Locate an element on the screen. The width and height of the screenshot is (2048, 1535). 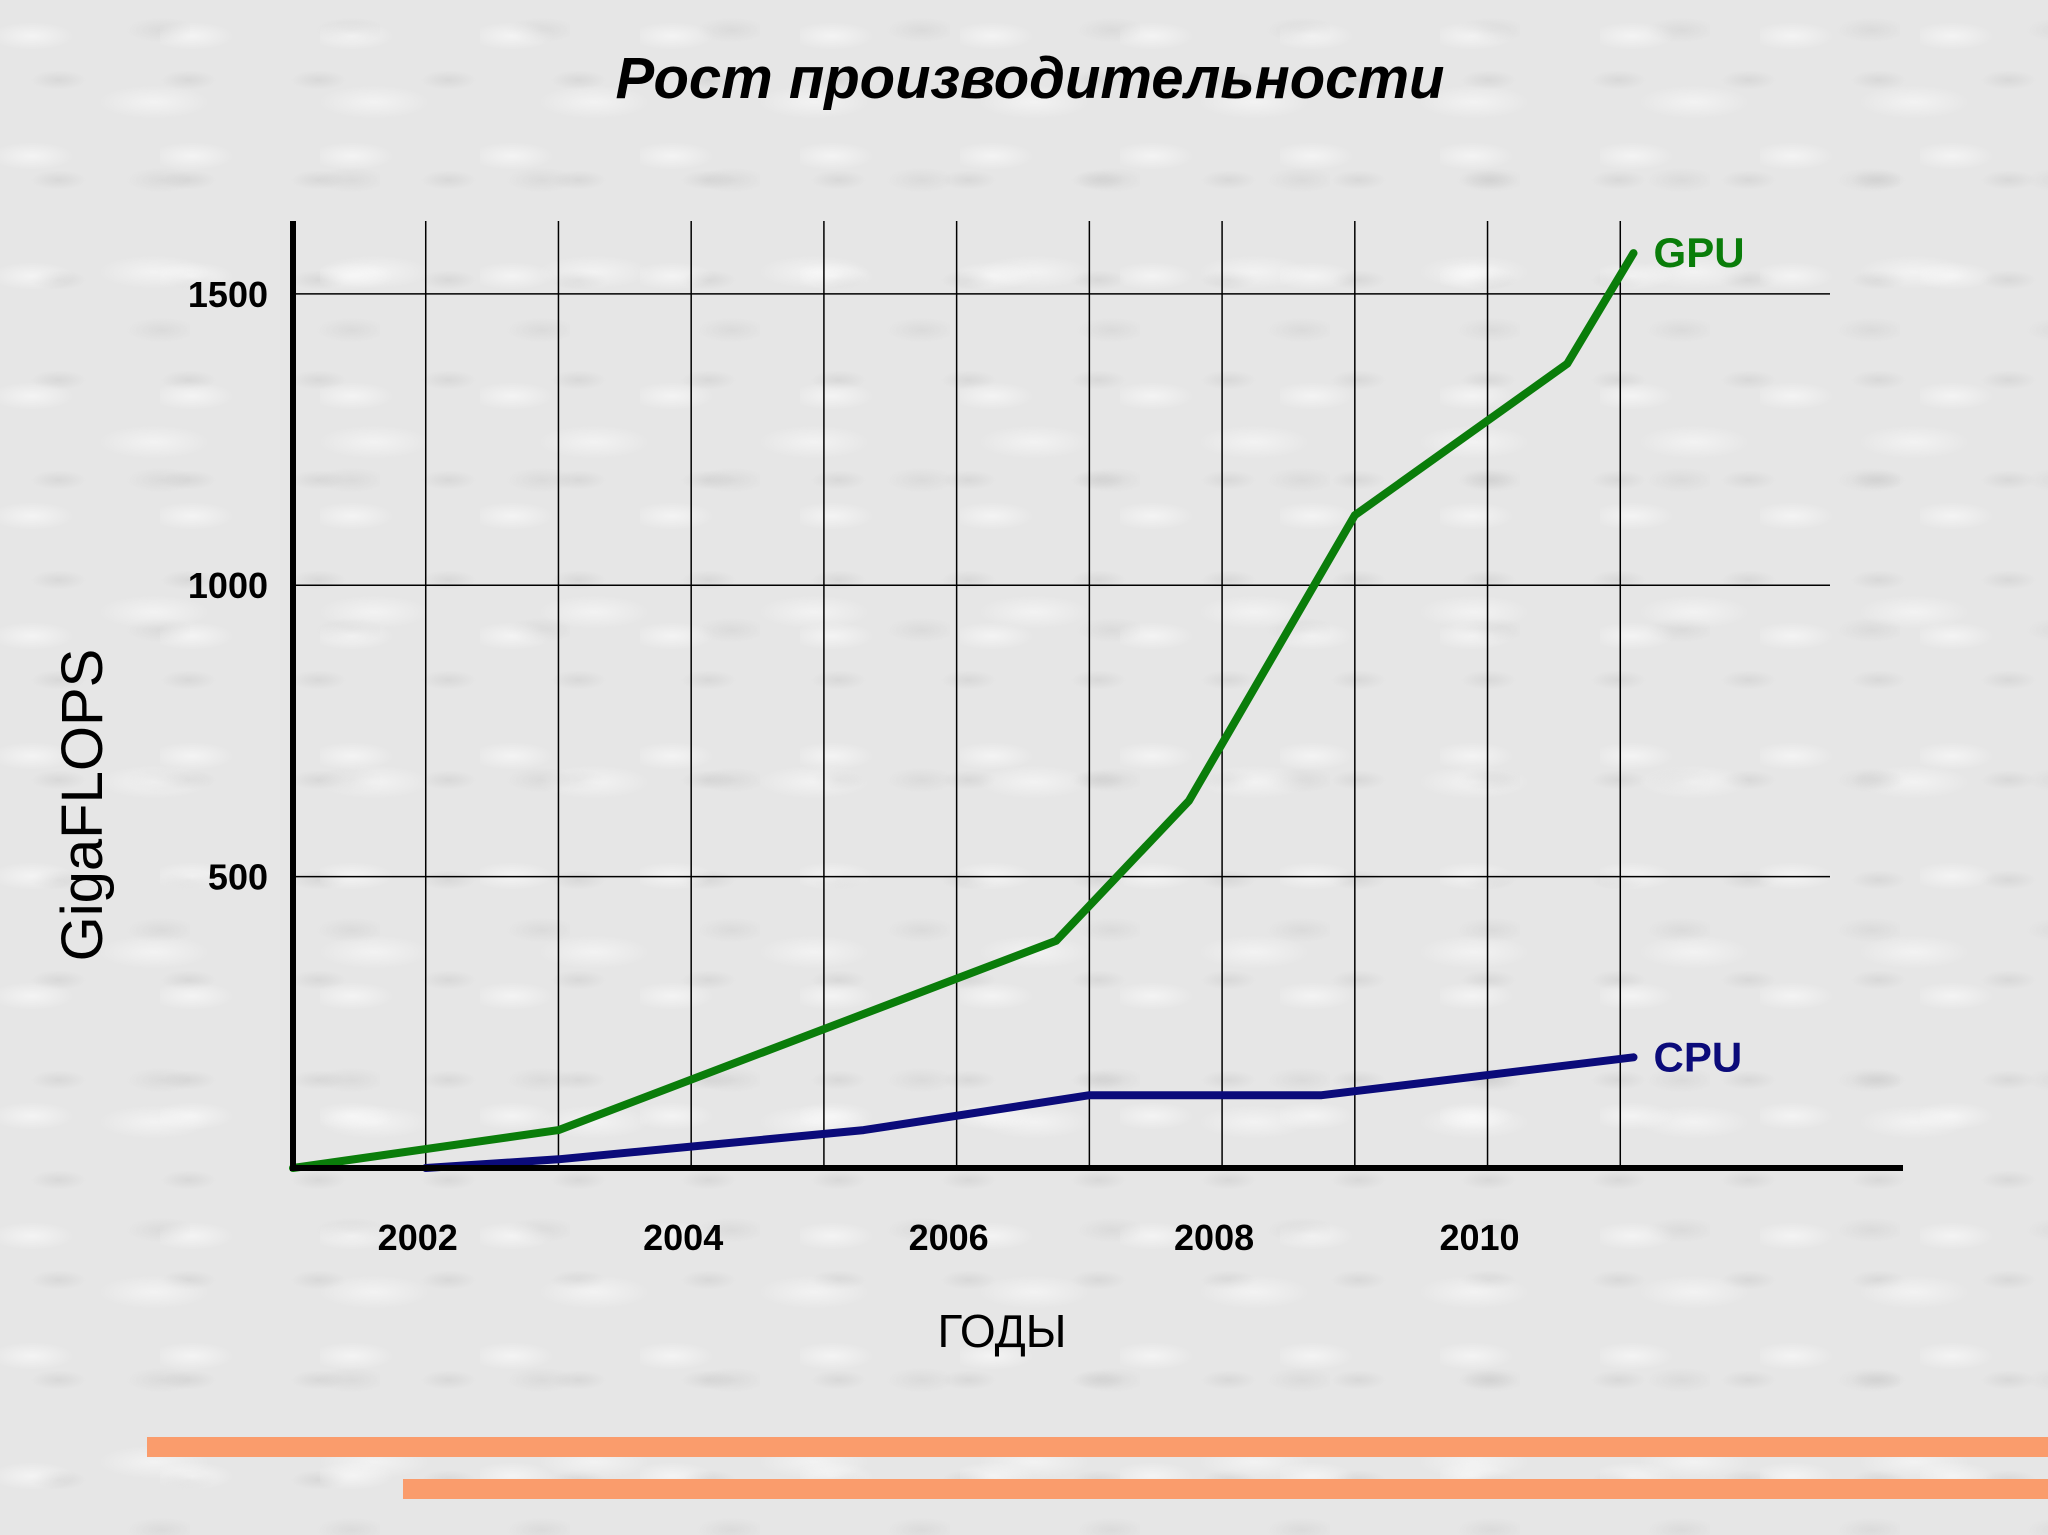
series-labels: GPU CPU is located at coordinates (1699, 654).